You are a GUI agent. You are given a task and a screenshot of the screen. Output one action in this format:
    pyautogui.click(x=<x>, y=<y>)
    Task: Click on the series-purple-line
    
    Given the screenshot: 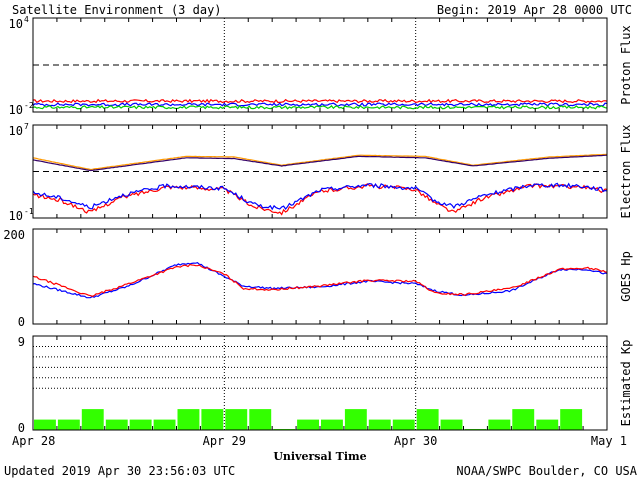 What is the action you would take?
    pyautogui.click(x=320, y=163)
    